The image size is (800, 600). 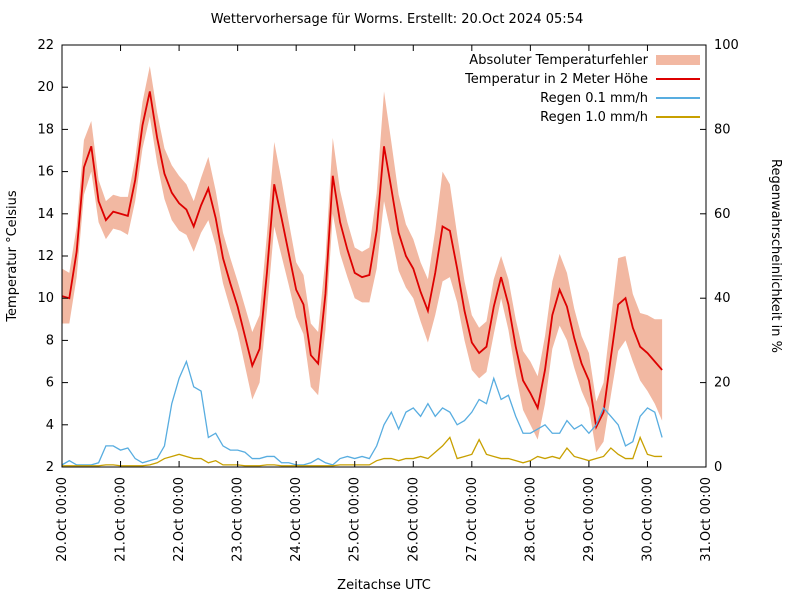 What do you see at coordinates (722, 214) in the screenshot?
I see `y-right-tick-label: 60` at bounding box center [722, 214].